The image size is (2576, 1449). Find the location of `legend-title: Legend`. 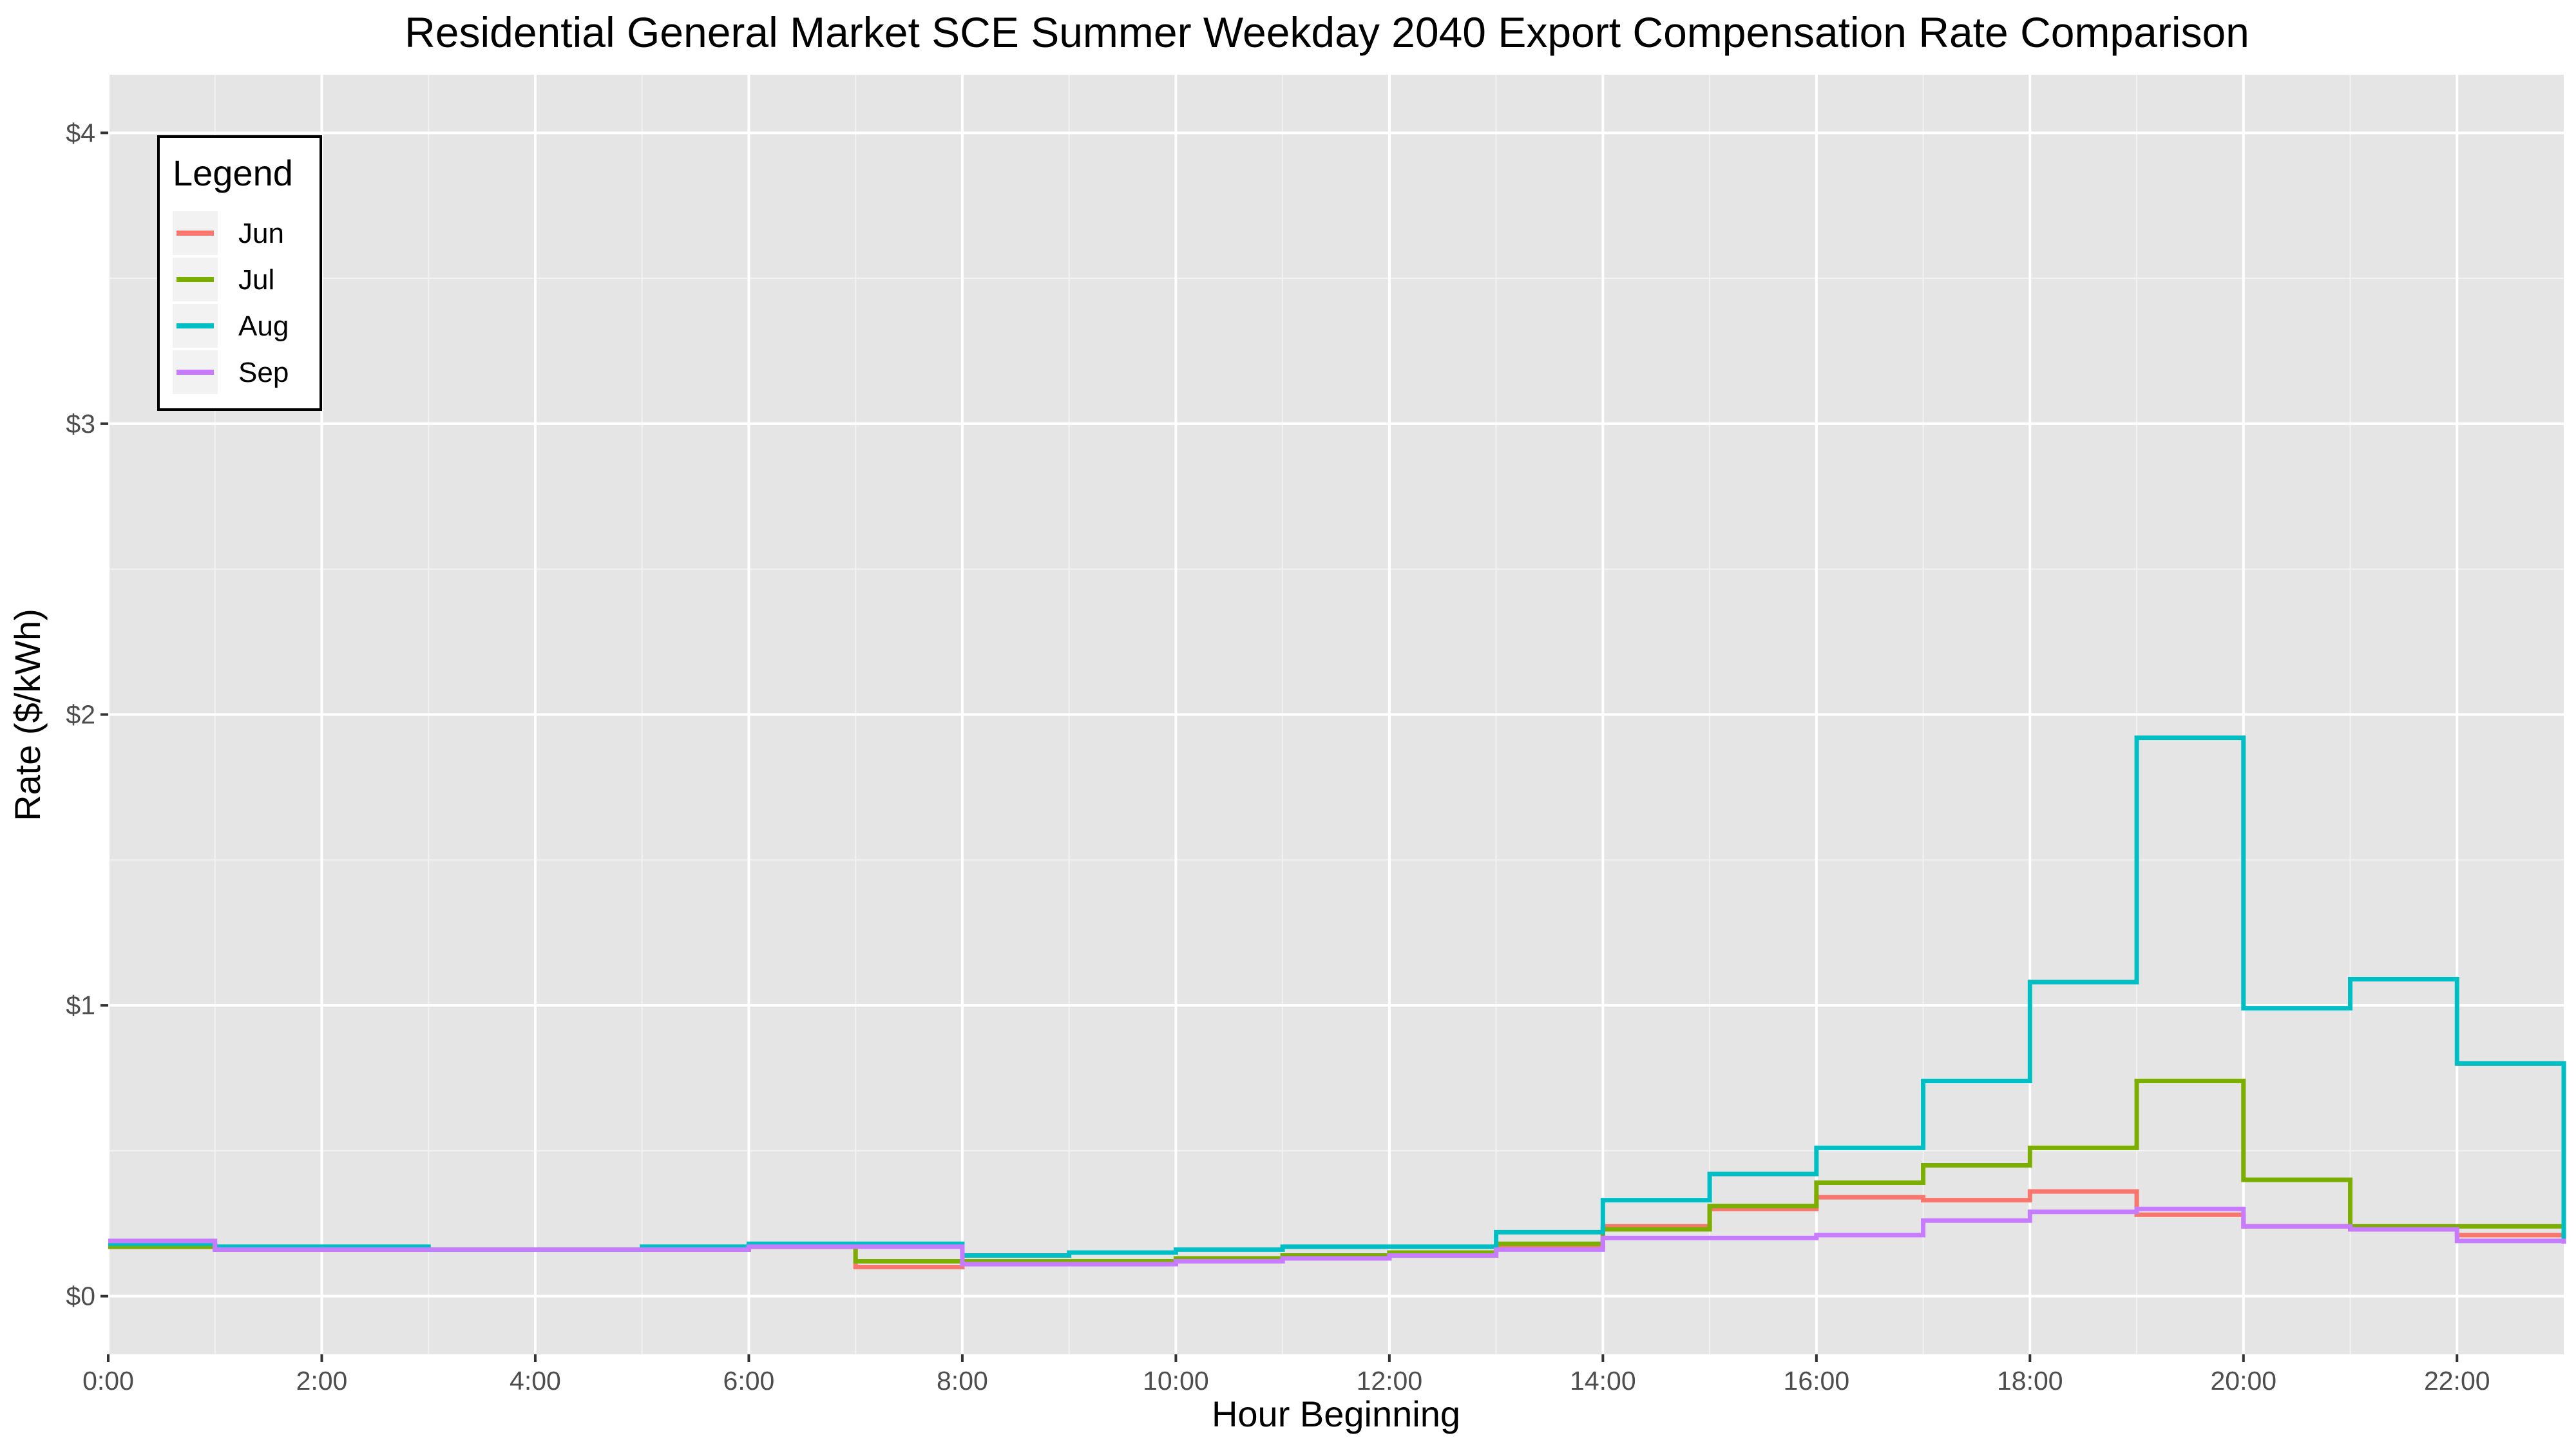

legend-title: Legend is located at coordinates (233, 173).